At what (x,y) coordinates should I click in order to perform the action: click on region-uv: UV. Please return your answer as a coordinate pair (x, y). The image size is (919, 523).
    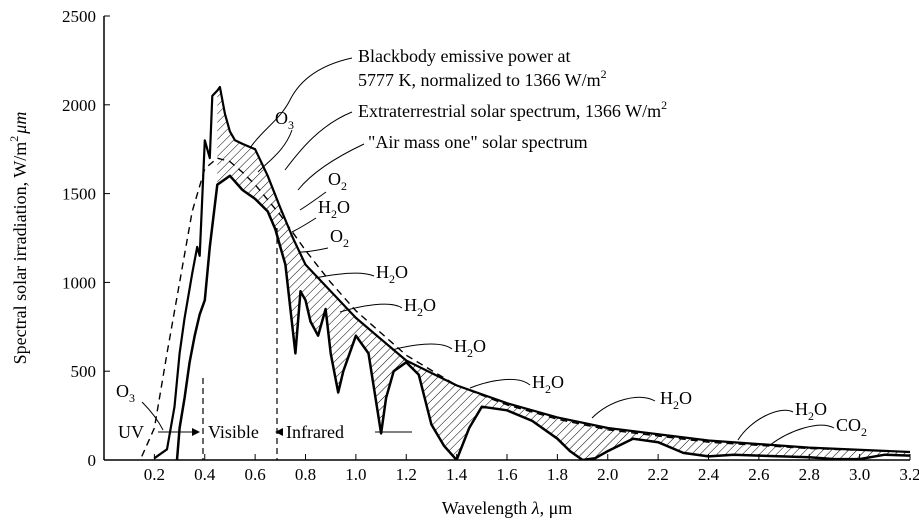
    Looking at the image, I should click on (131, 432).